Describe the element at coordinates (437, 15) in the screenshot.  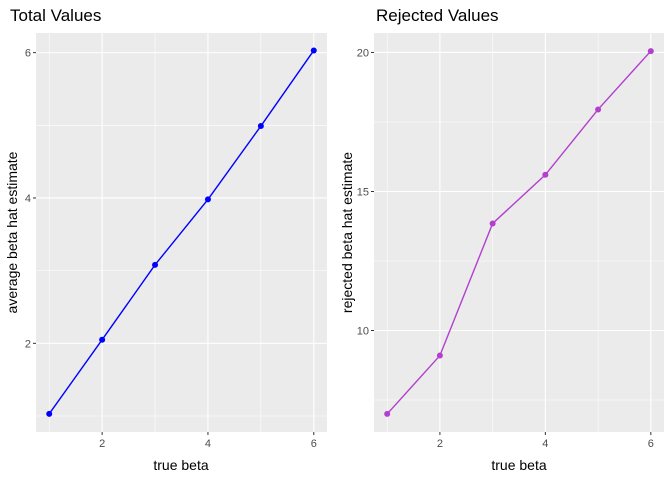
I see `chart-title: Rejected Values` at that location.